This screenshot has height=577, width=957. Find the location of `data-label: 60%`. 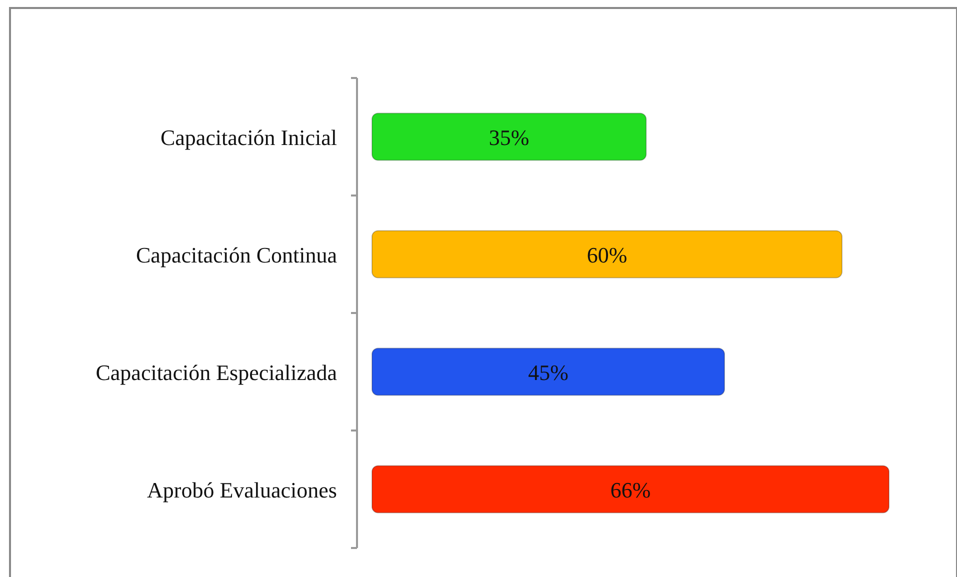

data-label: 60% is located at coordinates (607, 255).